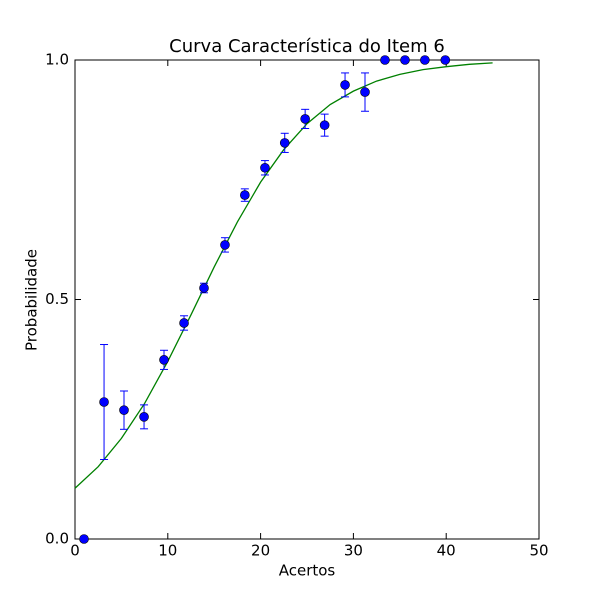 The image size is (600, 600). Describe the element at coordinates (167, 551) in the screenshot. I see `x-tick-label: 10` at that location.